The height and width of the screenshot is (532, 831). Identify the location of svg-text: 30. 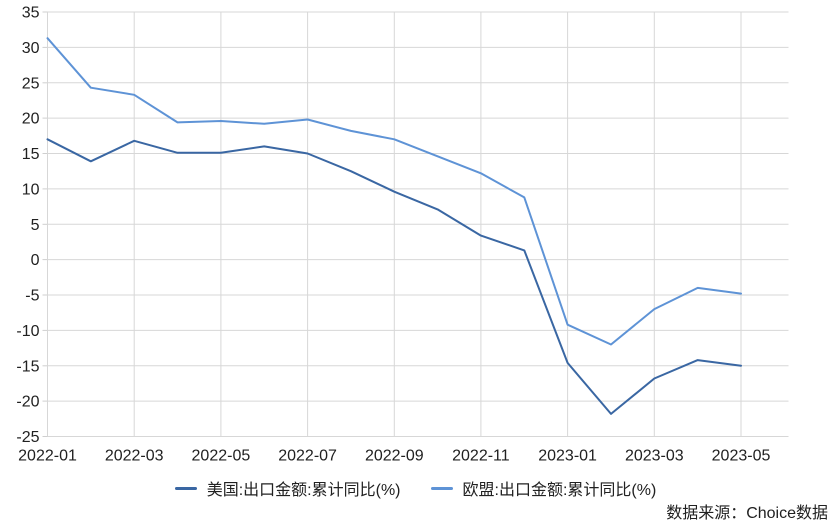
(31, 48).